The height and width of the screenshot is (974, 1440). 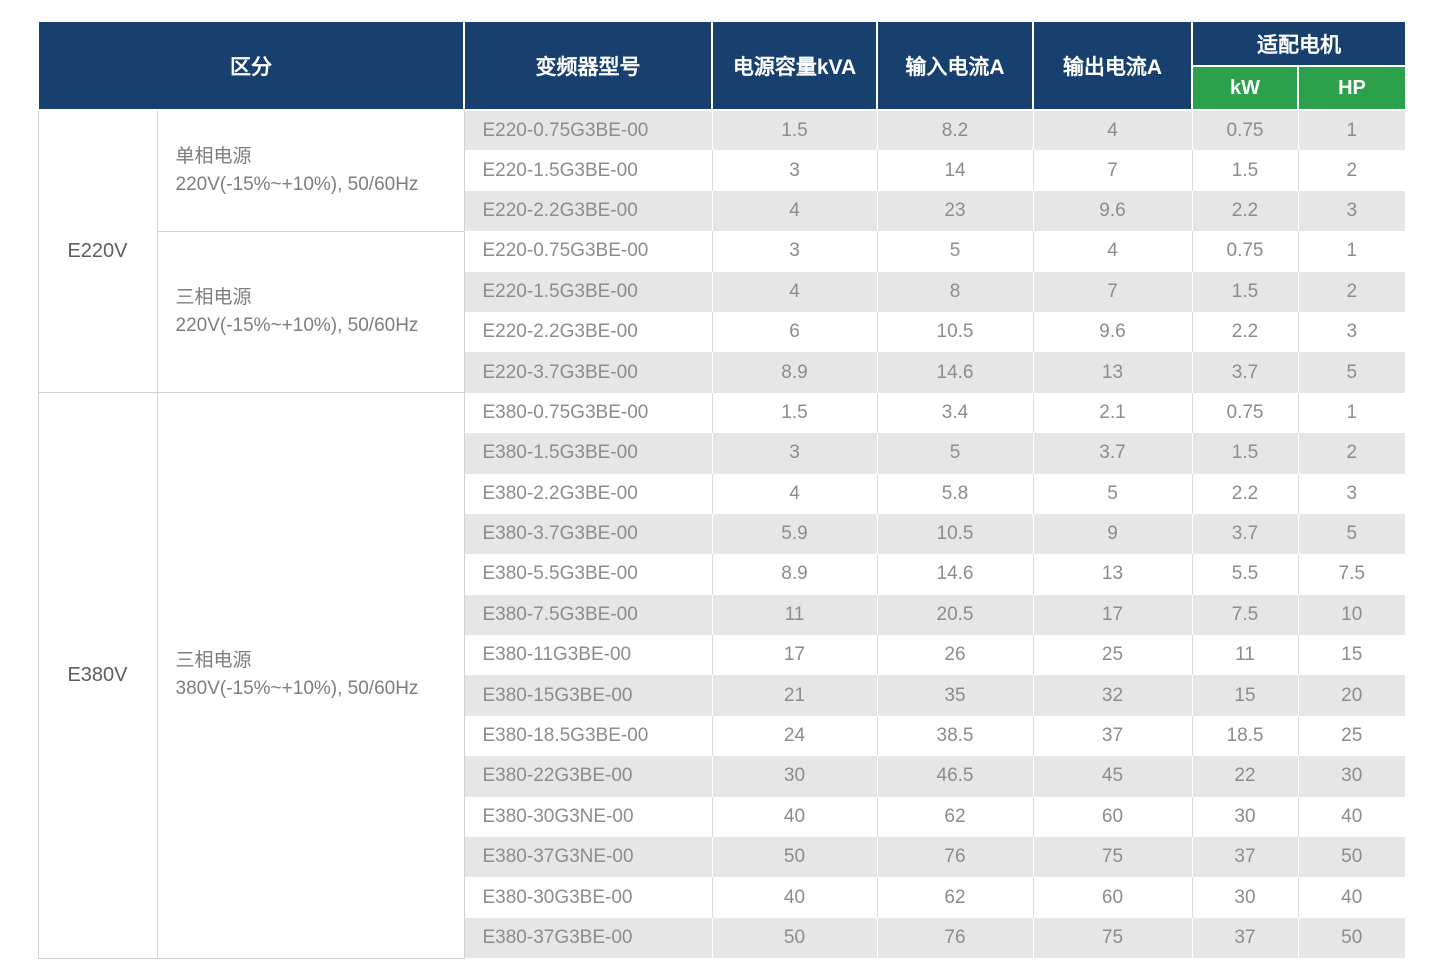 What do you see at coordinates (954, 130) in the screenshot?
I see `input-current-cell: 8.2` at bounding box center [954, 130].